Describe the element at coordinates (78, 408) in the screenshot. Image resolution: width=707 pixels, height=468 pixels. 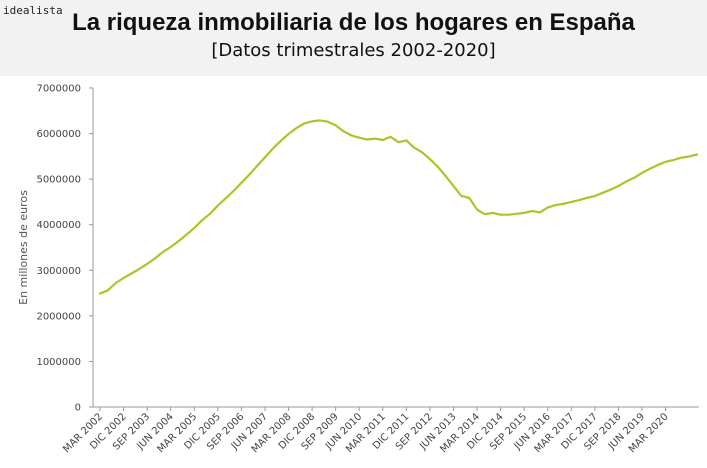
I see `y-tick-label: 0` at that location.